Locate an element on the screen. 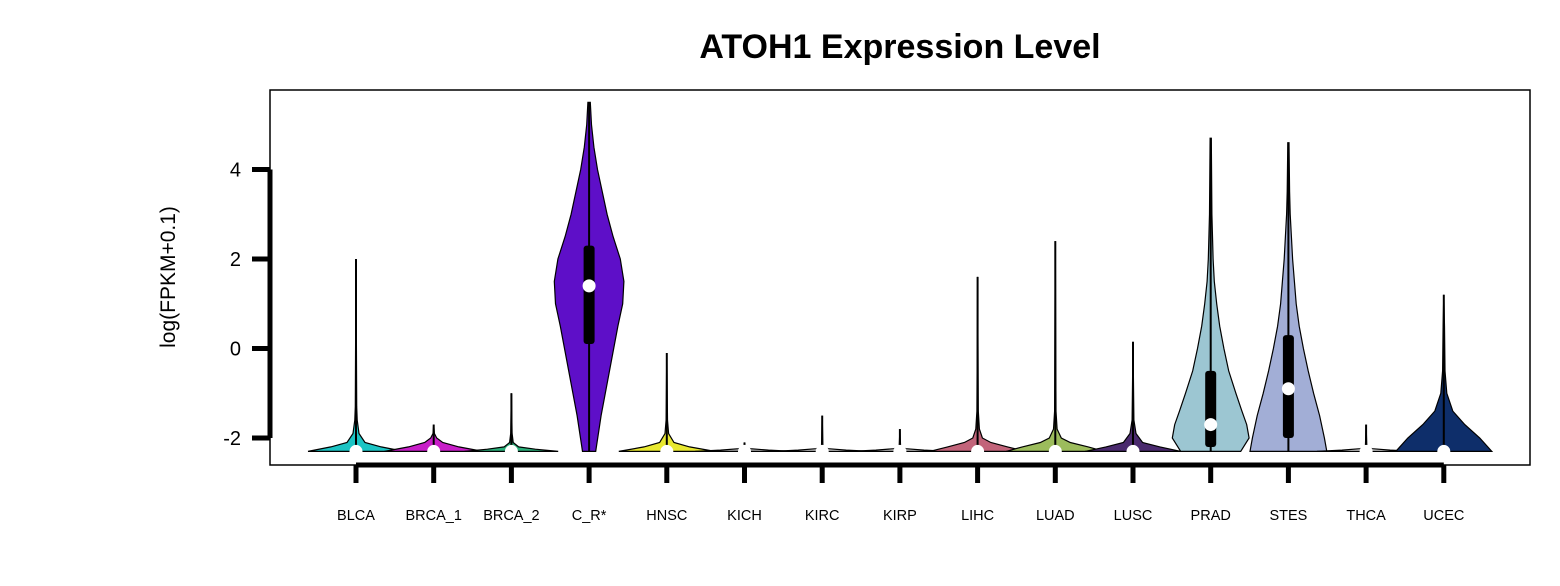  median-point-thca is located at coordinates (1366, 451).